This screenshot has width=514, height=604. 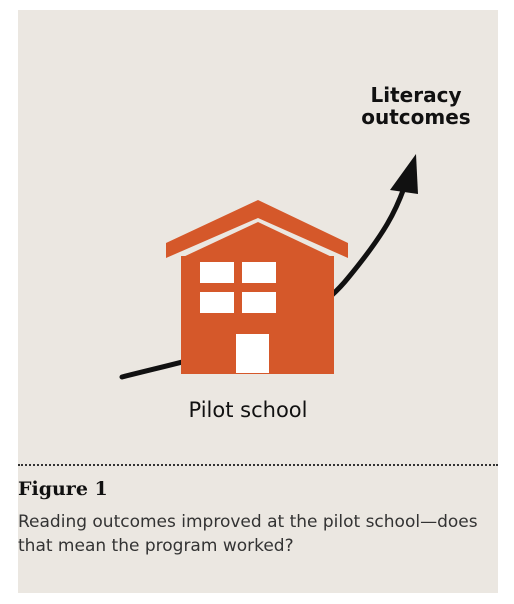 What do you see at coordinates (248, 410) in the screenshot?
I see `pilot-school-label: Pilot school` at bounding box center [248, 410].